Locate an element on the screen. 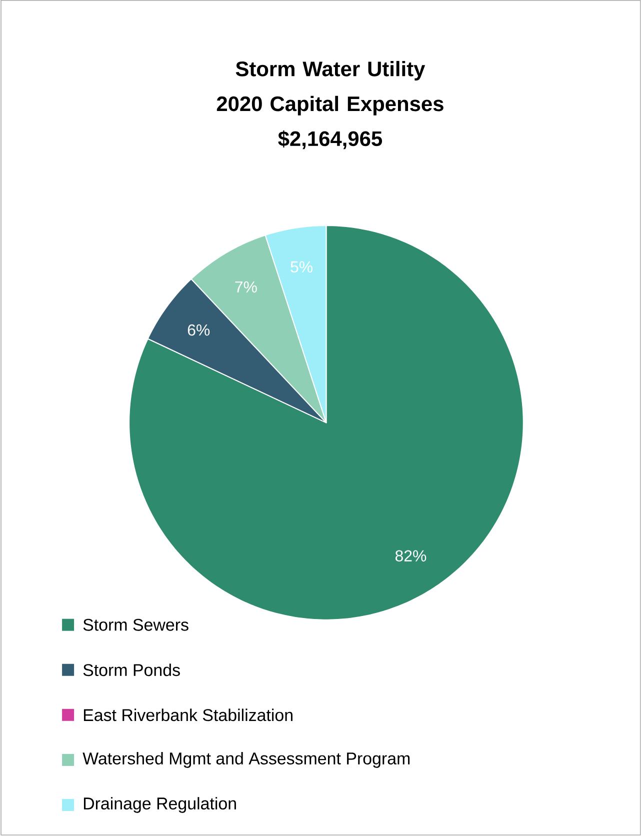  data-label: 6% is located at coordinates (199, 330).